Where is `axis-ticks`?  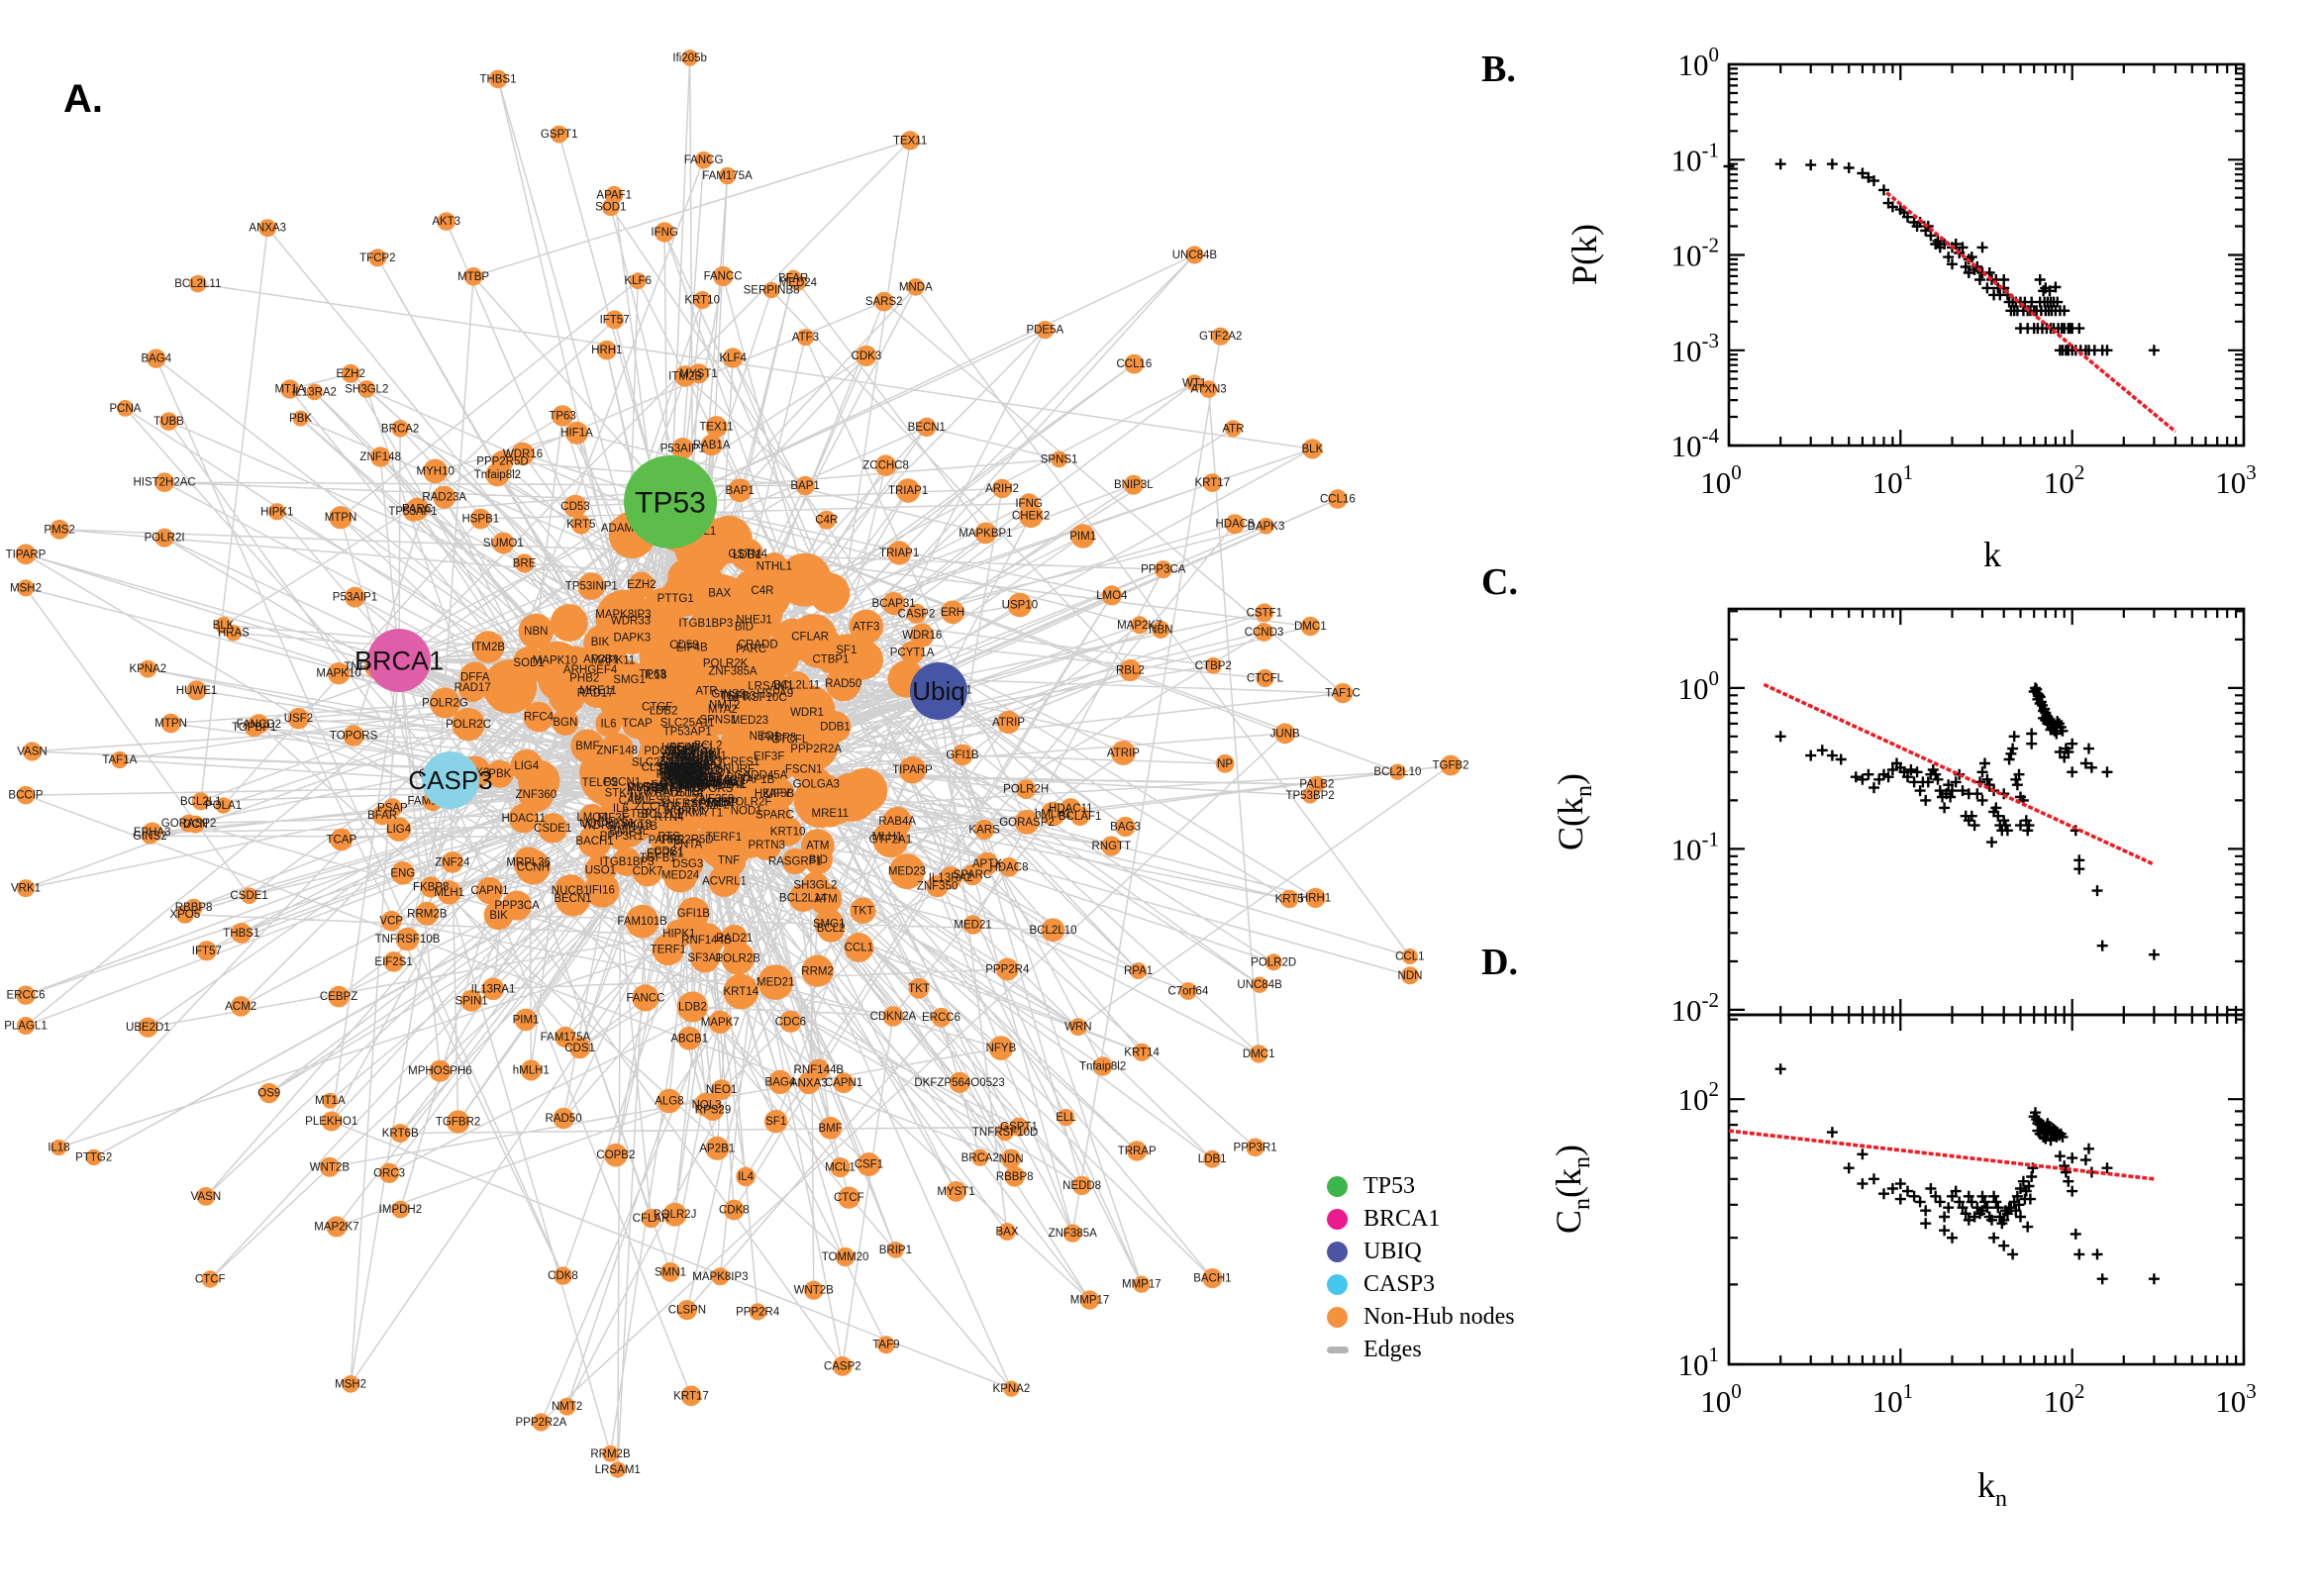 axis-ticks is located at coordinates (1986, 812).